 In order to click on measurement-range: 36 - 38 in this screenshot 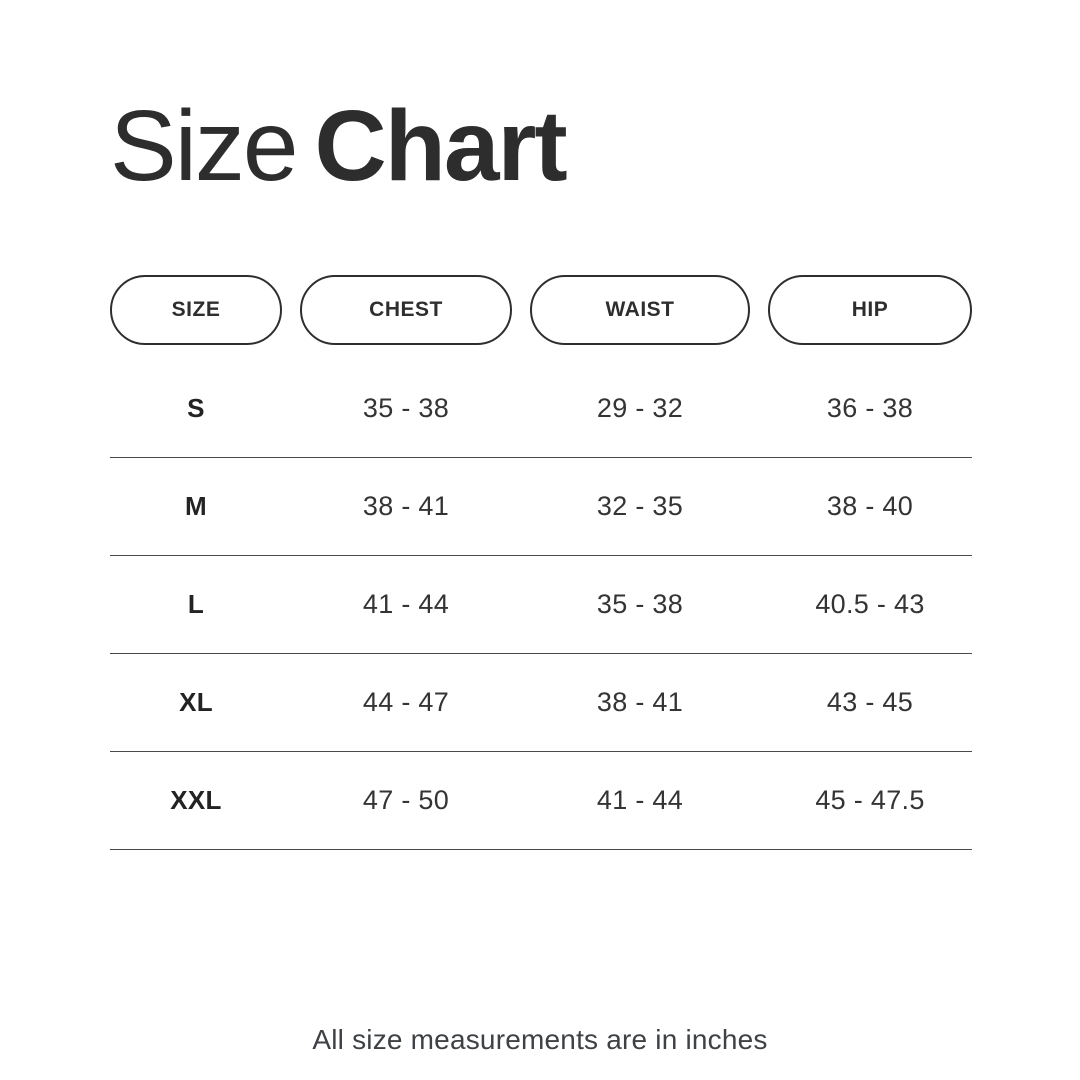, I will do `click(870, 408)`.